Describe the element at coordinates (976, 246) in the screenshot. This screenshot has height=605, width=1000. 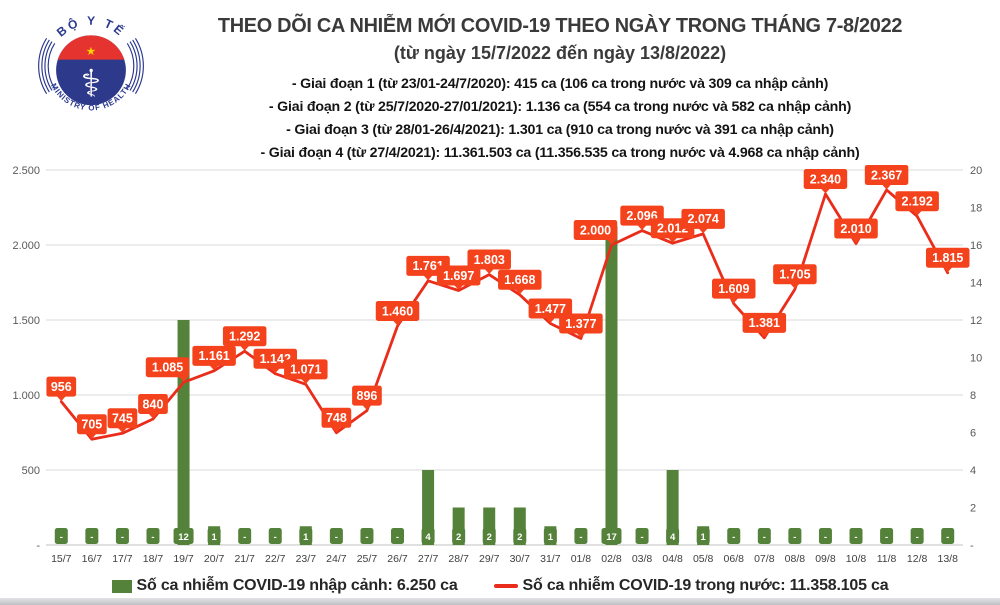
I see `right-axis-tick: 16` at that location.